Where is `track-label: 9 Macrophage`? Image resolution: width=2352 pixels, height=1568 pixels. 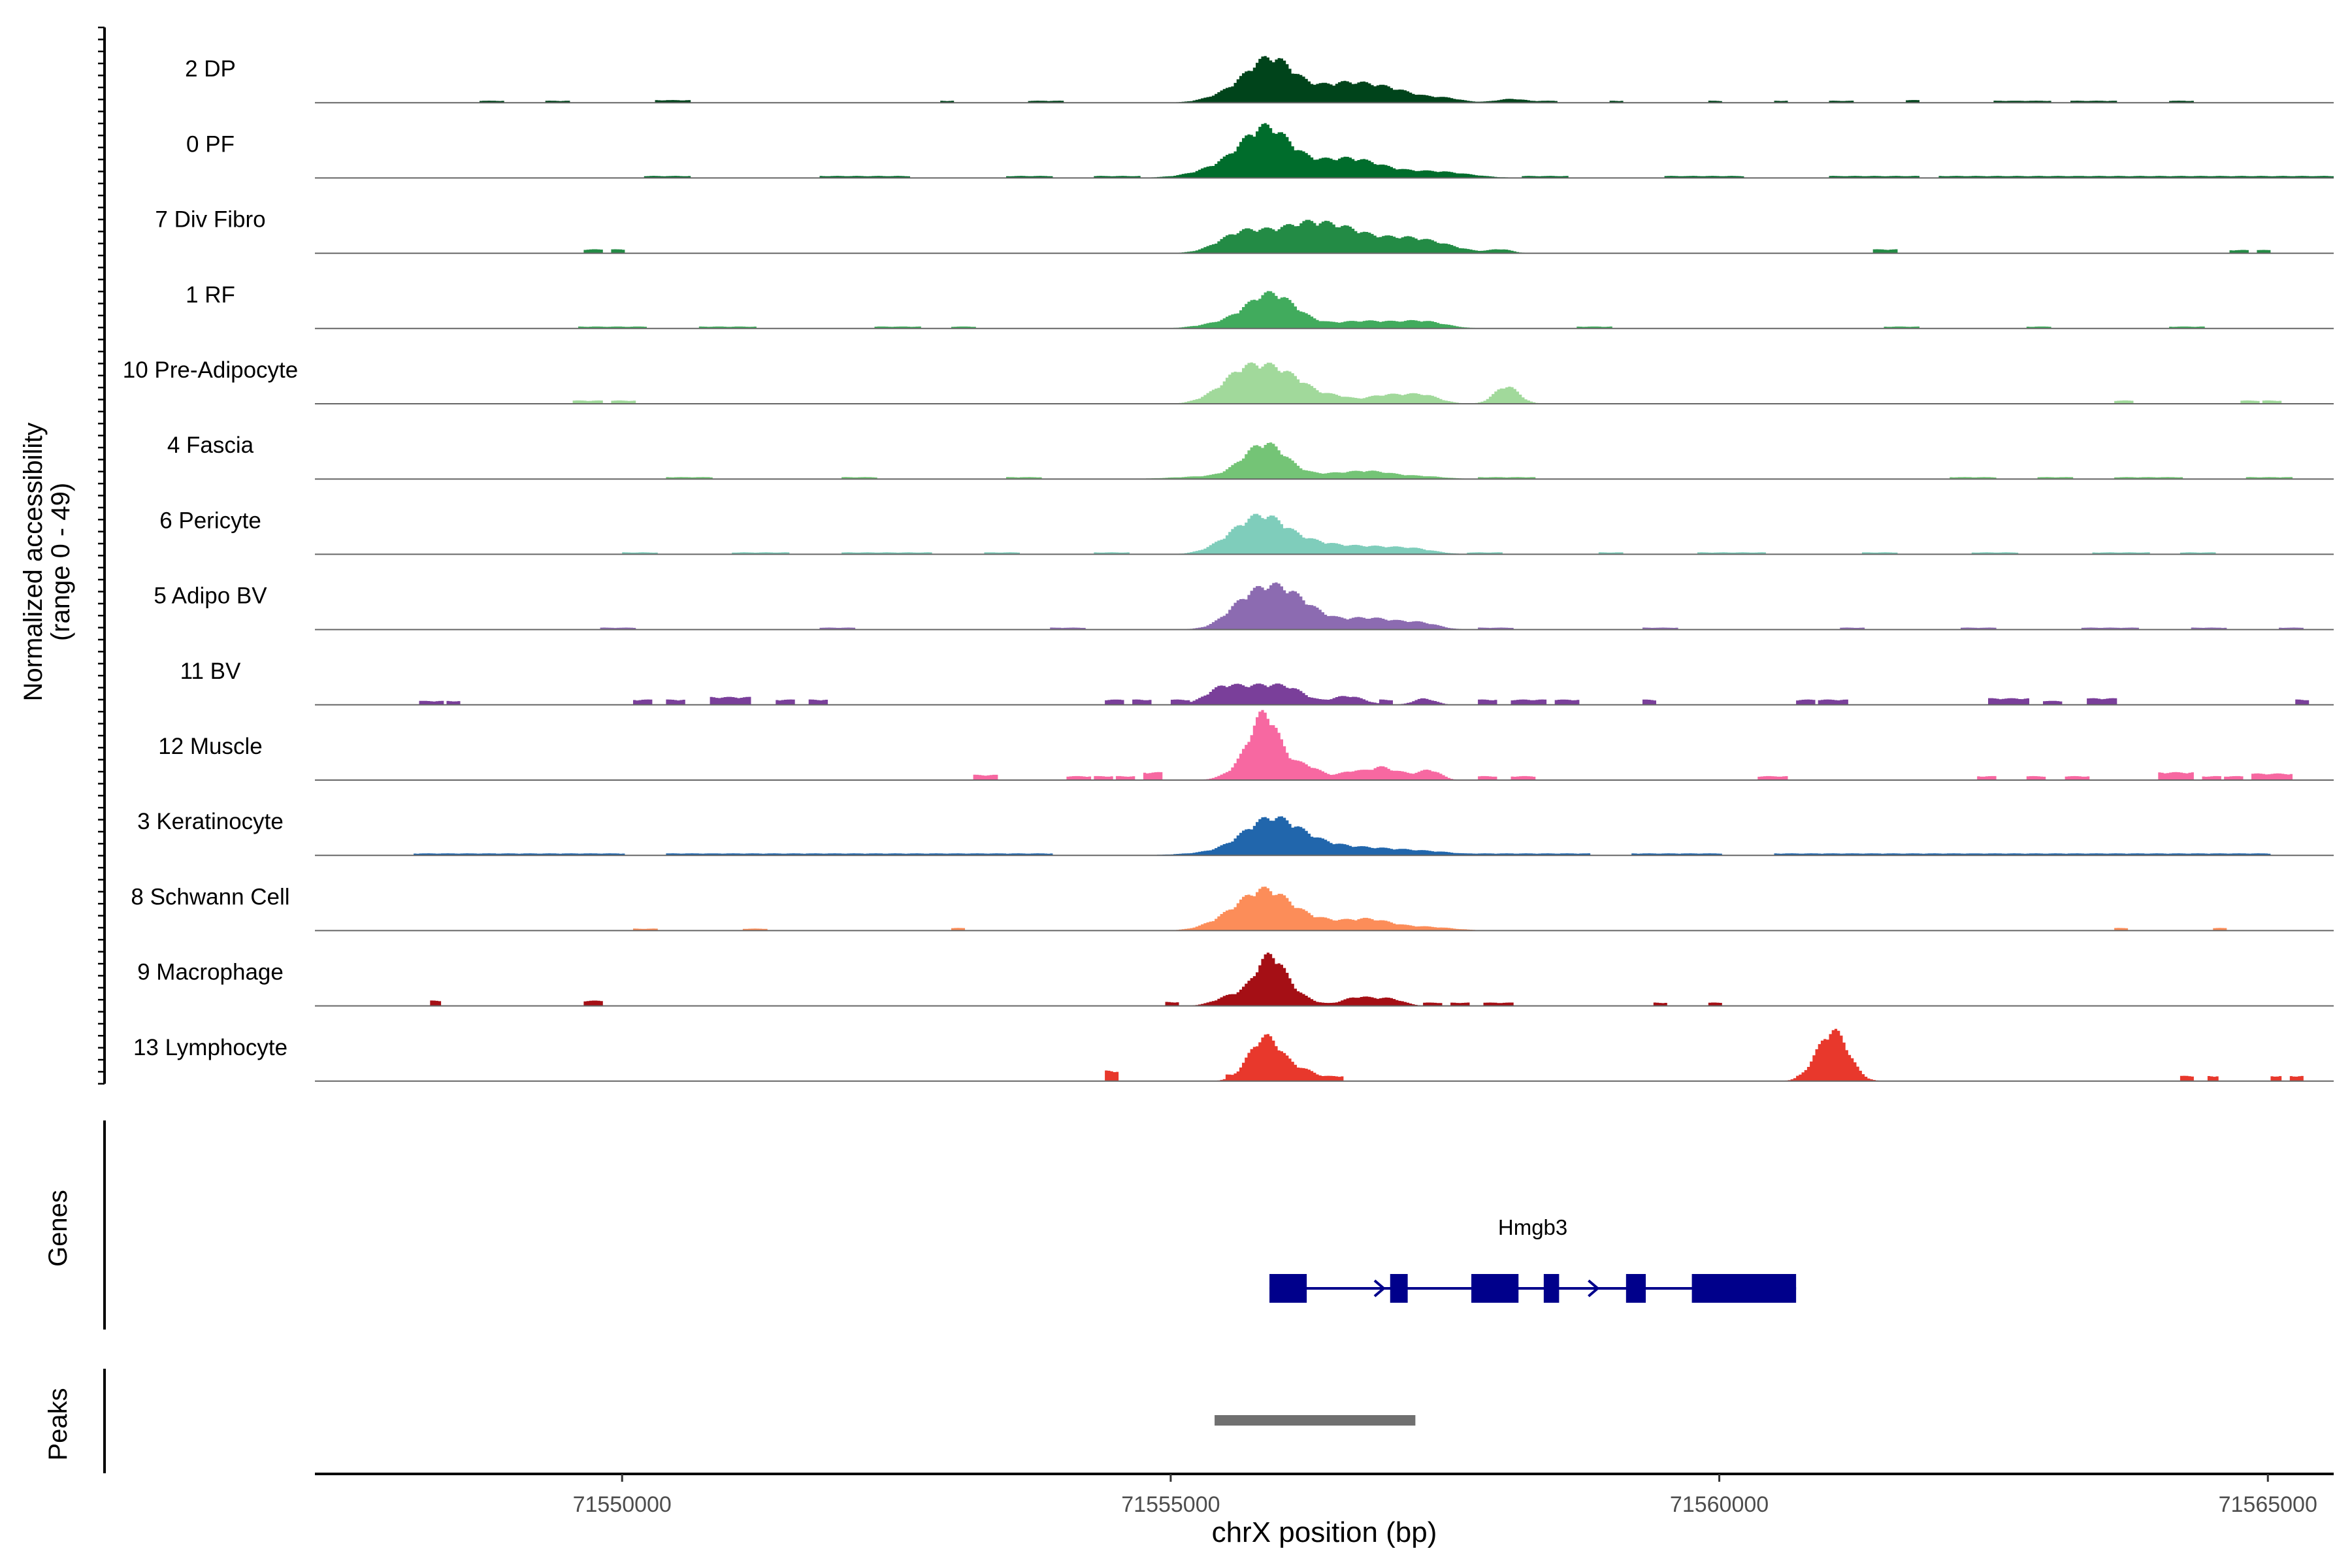 track-label: 9 Macrophage is located at coordinates (210, 972).